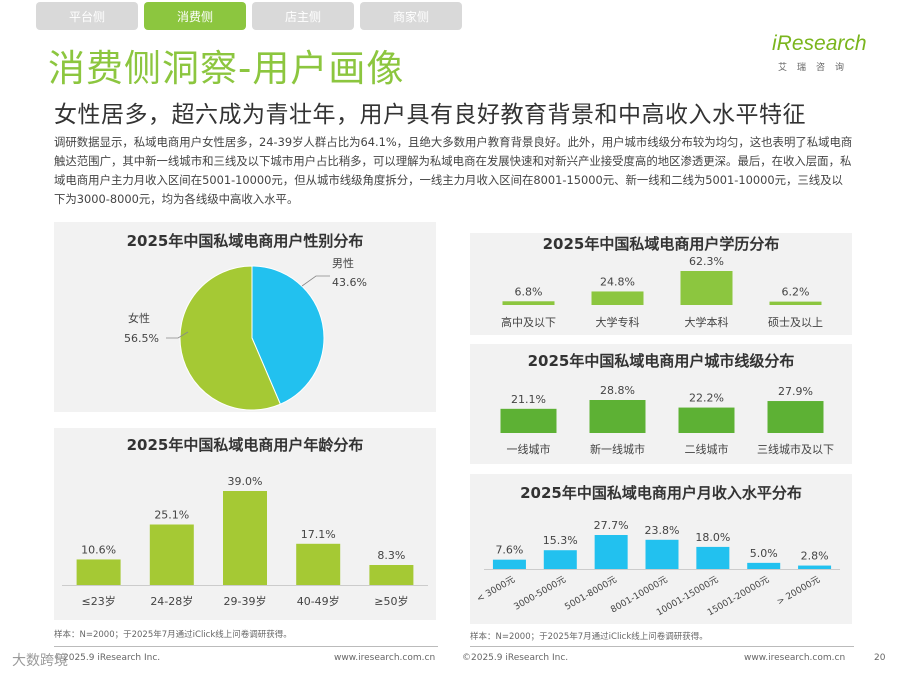  I want to click on pie-leader-male, so click(315, 281).